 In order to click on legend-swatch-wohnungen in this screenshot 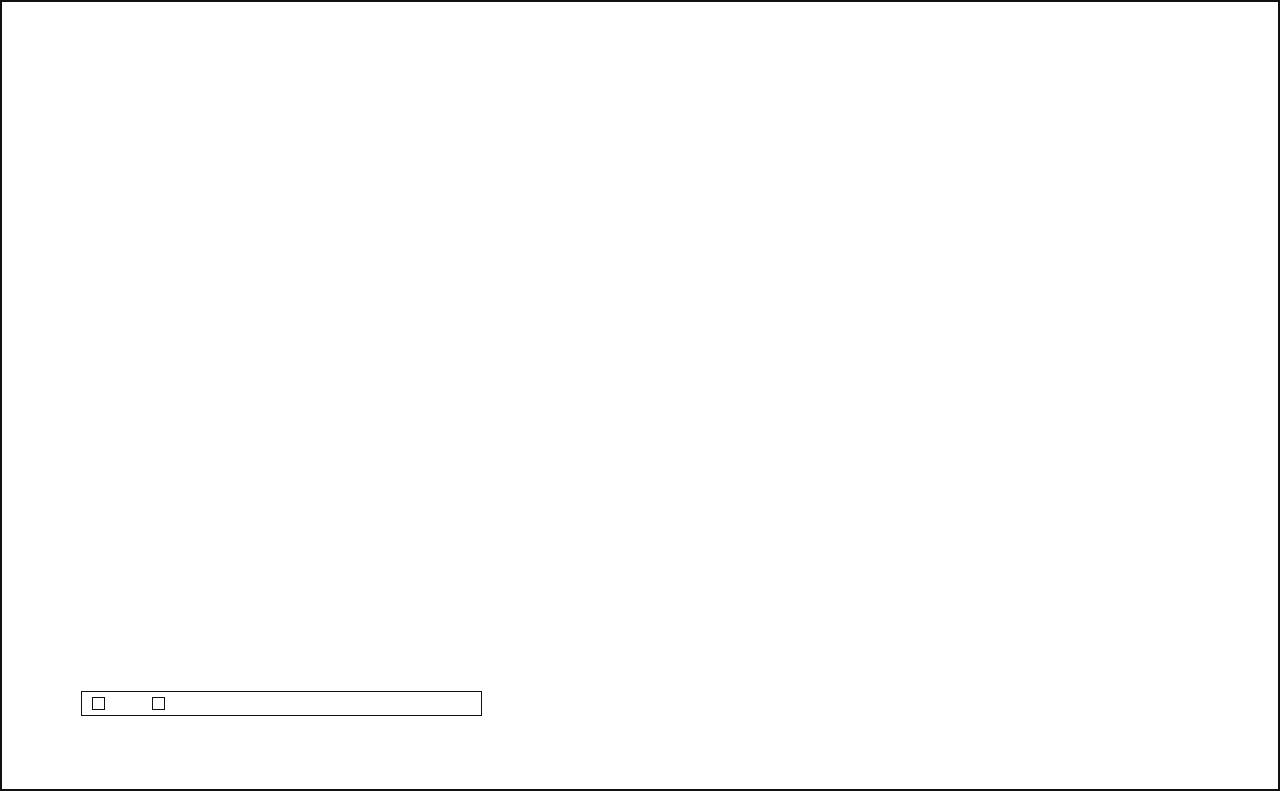, I will do `click(158, 703)`.